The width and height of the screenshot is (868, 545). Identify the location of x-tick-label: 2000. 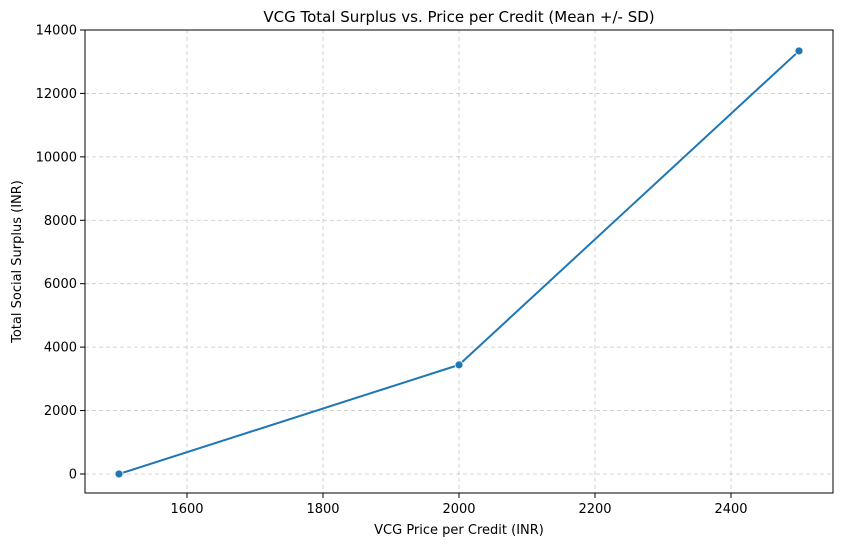
(458, 509).